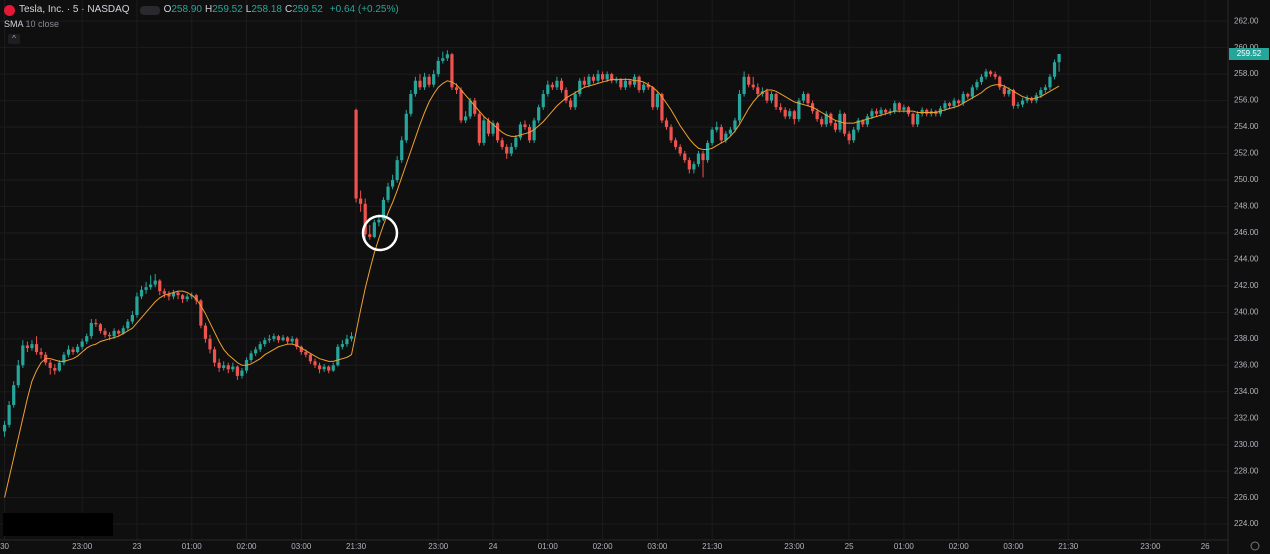  What do you see at coordinates (1246, 259) in the screenshot?
I see `y-tick-label: 244.00` at bounding box center [1246, 259].